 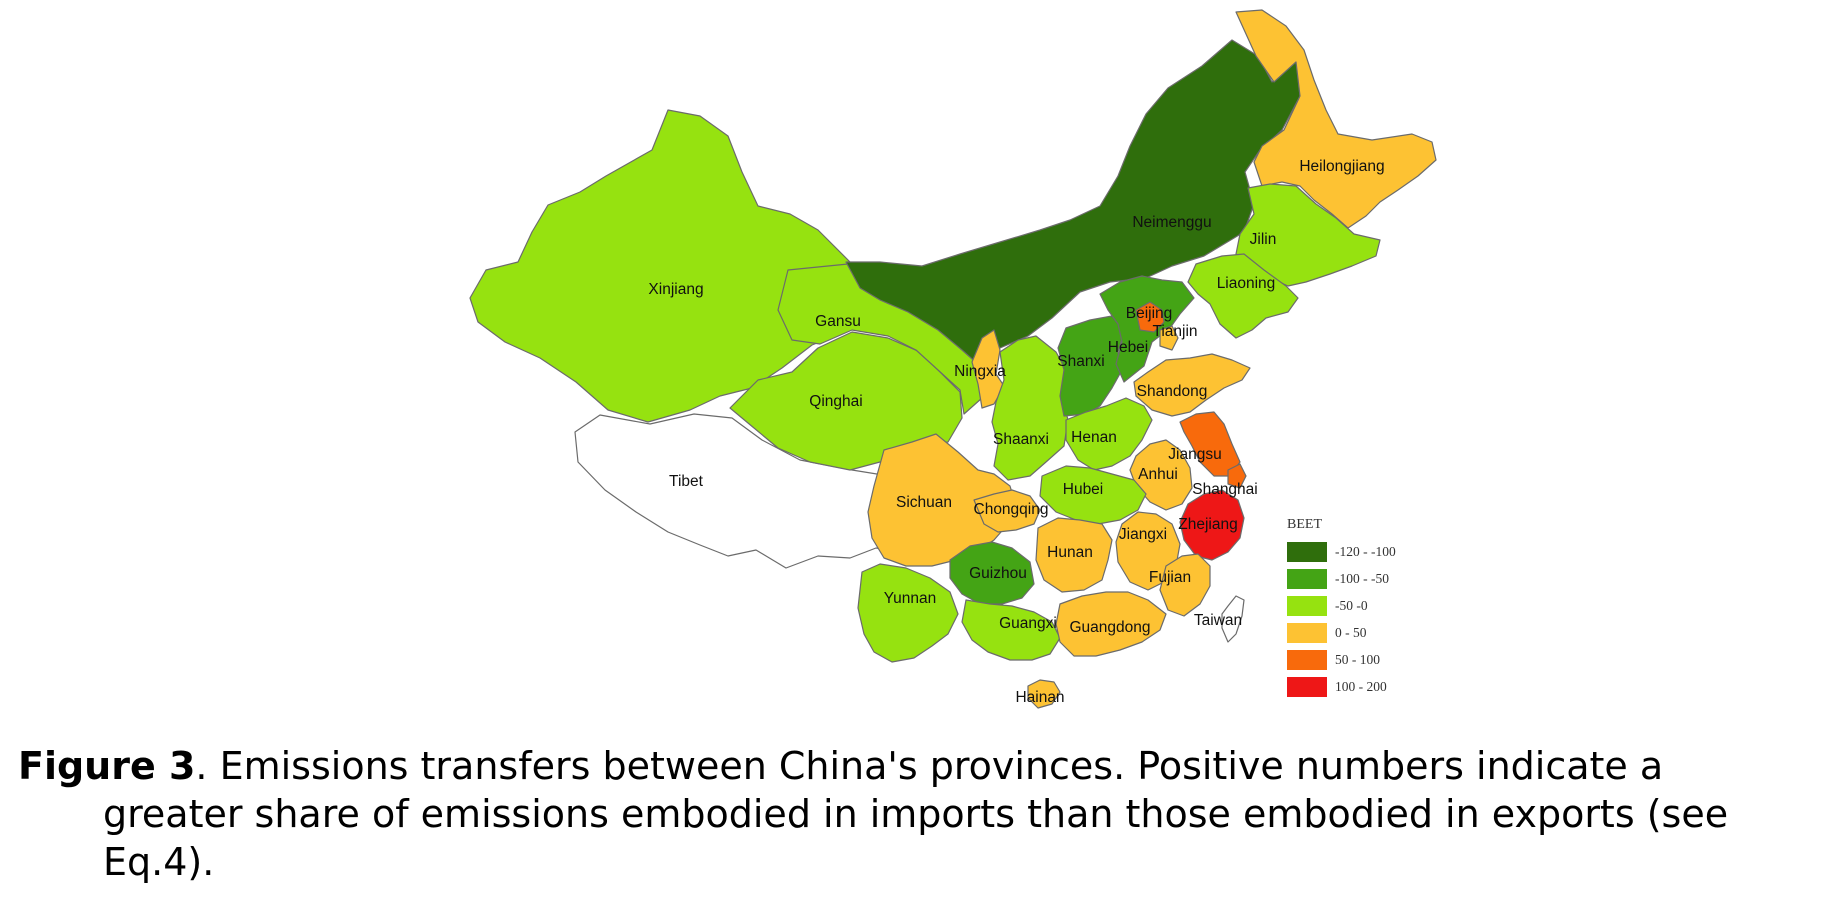 I want to click on province-guizhou, so click(x=992, y=573).